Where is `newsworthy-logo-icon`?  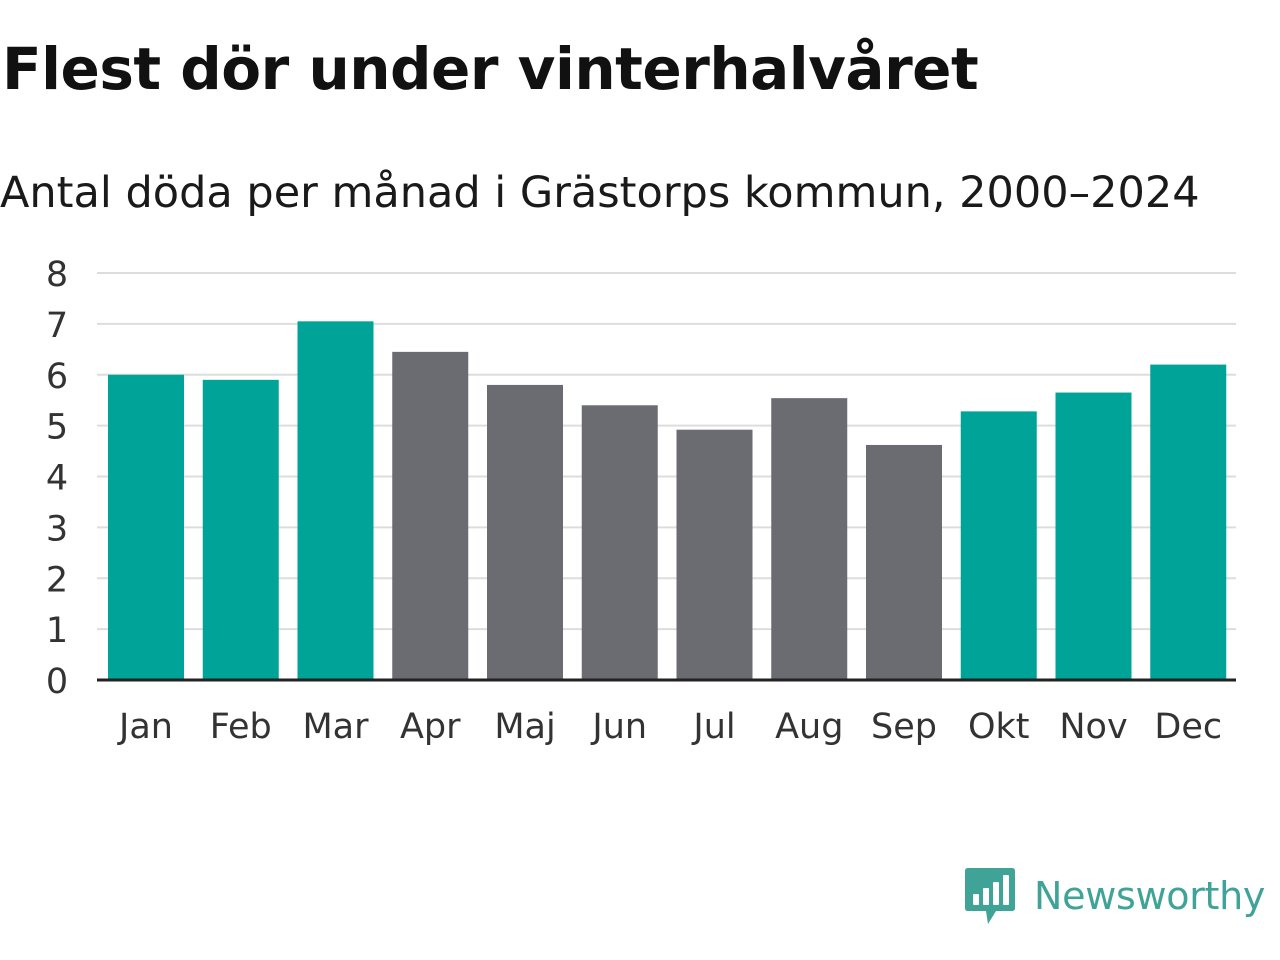
newsworthy-logo-icon is located at coordinates (990, 896).